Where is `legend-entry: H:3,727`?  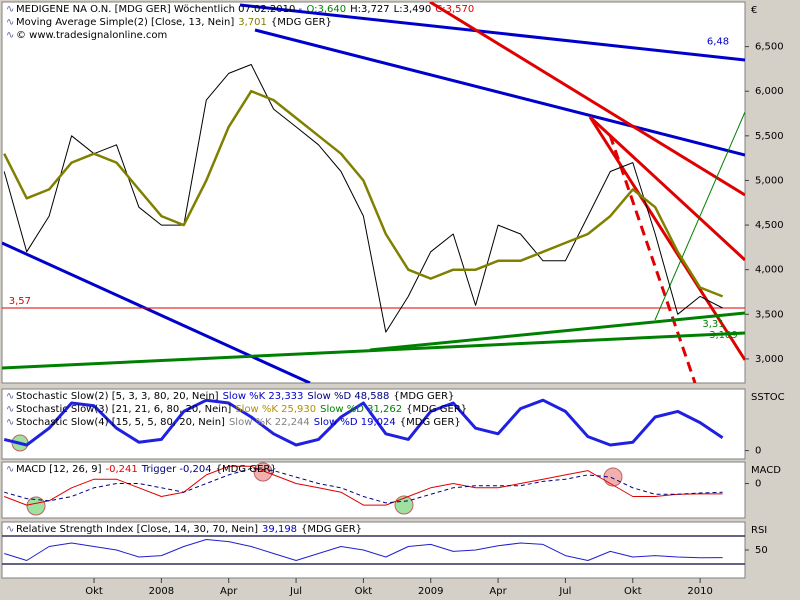 legend-entry: H:3,727 is located at coordinates (370, 9).